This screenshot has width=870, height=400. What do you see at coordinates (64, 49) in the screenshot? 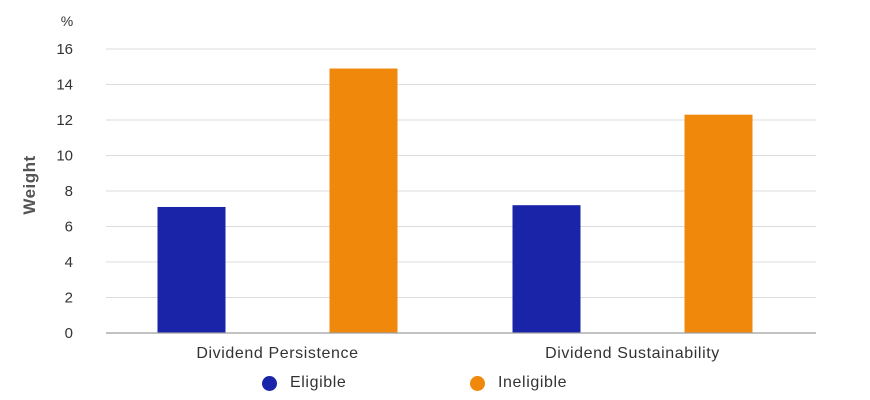
I see `y-tick-label: 16` at bounding box center [64, 49].